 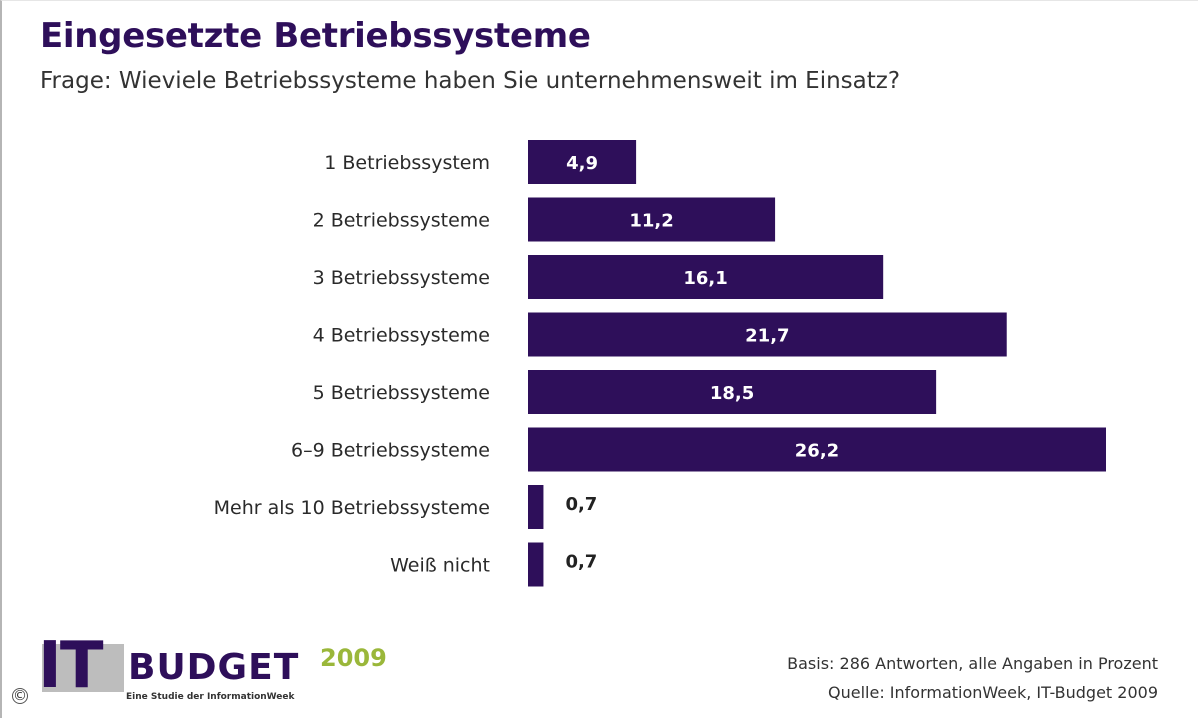 I want to click on value-label: 18,5, so click(x=732, y=393).